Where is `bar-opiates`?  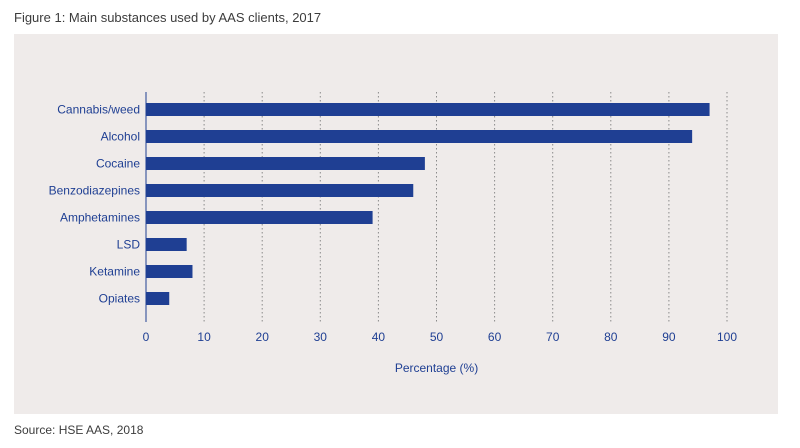 bar-opiates is located at coordinates (158, 298).